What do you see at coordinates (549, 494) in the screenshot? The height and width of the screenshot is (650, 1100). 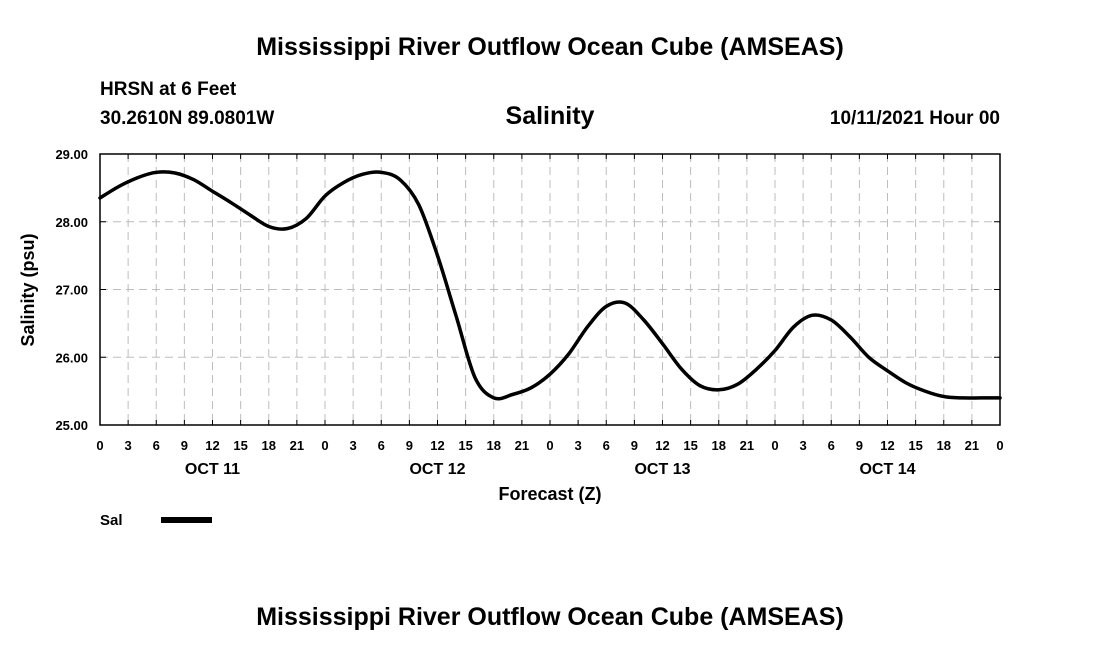 I see `x-axis-label: Forecast (Z)` at bounding box center [549, 494].